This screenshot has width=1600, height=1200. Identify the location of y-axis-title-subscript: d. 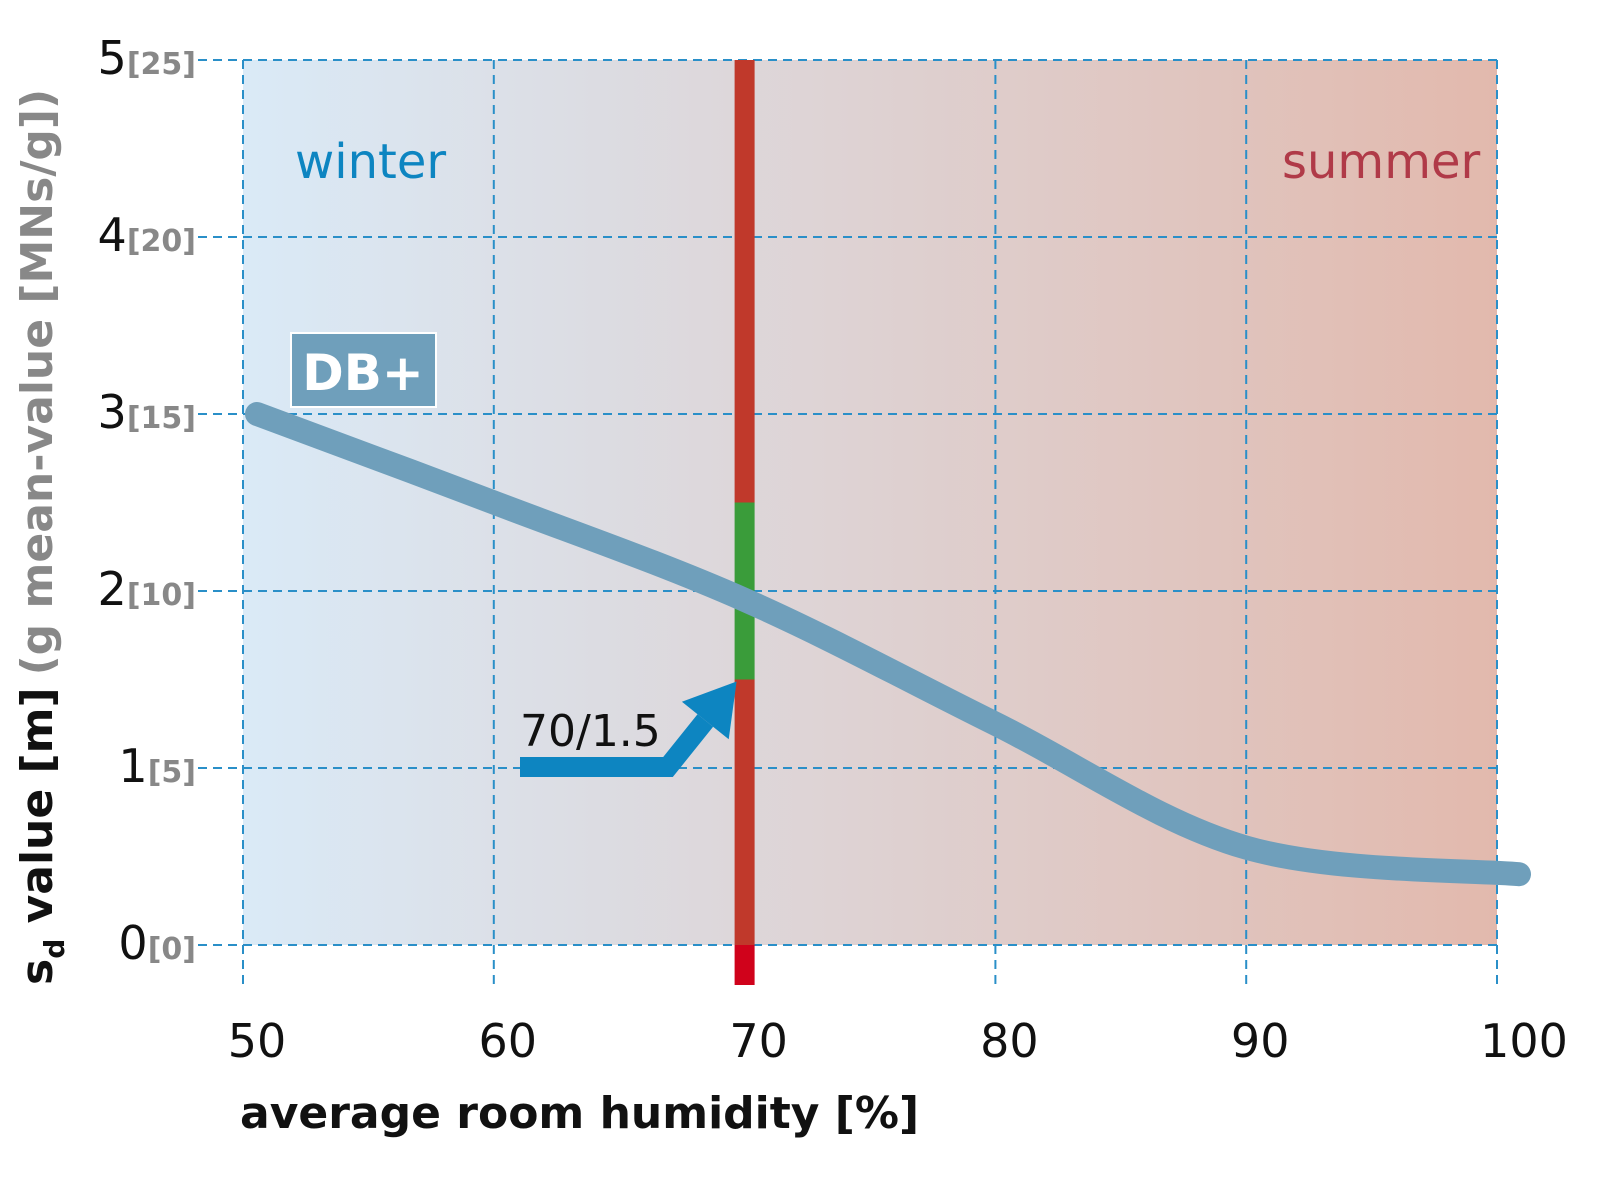
(54, 949).